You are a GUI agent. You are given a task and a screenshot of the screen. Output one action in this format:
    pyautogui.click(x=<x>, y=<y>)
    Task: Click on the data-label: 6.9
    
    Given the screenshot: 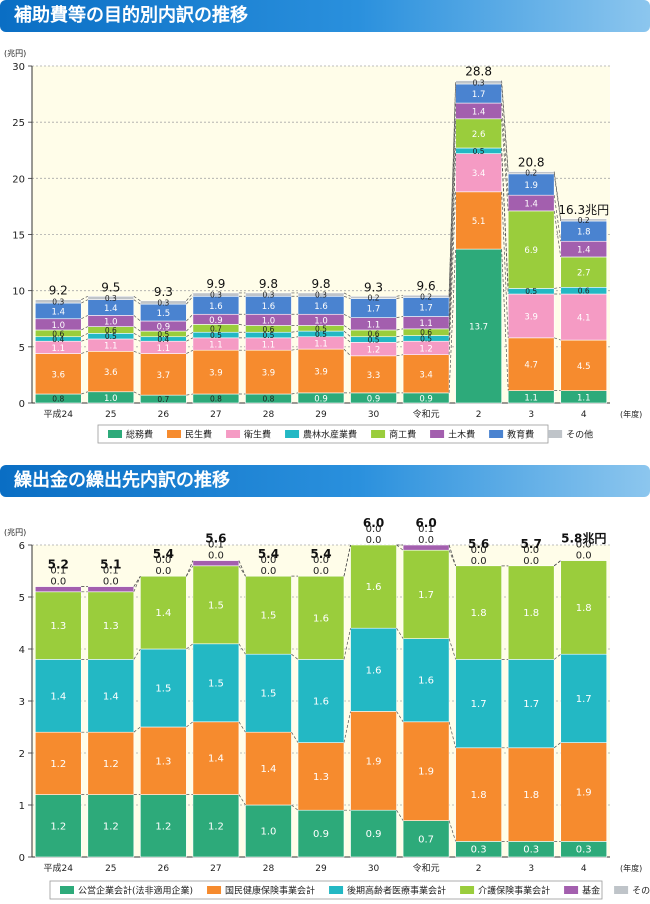 What is the action you would take?
    pyautogui.click(x=531, y=251)
    